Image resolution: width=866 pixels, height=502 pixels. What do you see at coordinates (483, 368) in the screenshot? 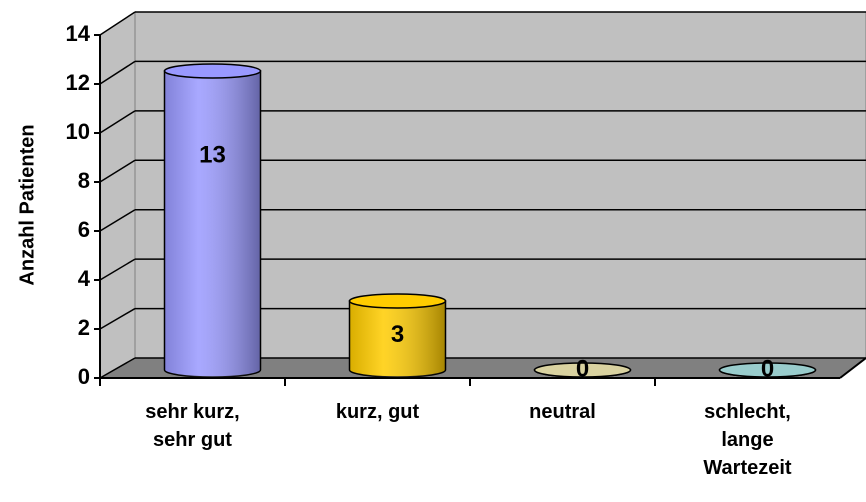
I see `floor` at bounding box center [483, 368].